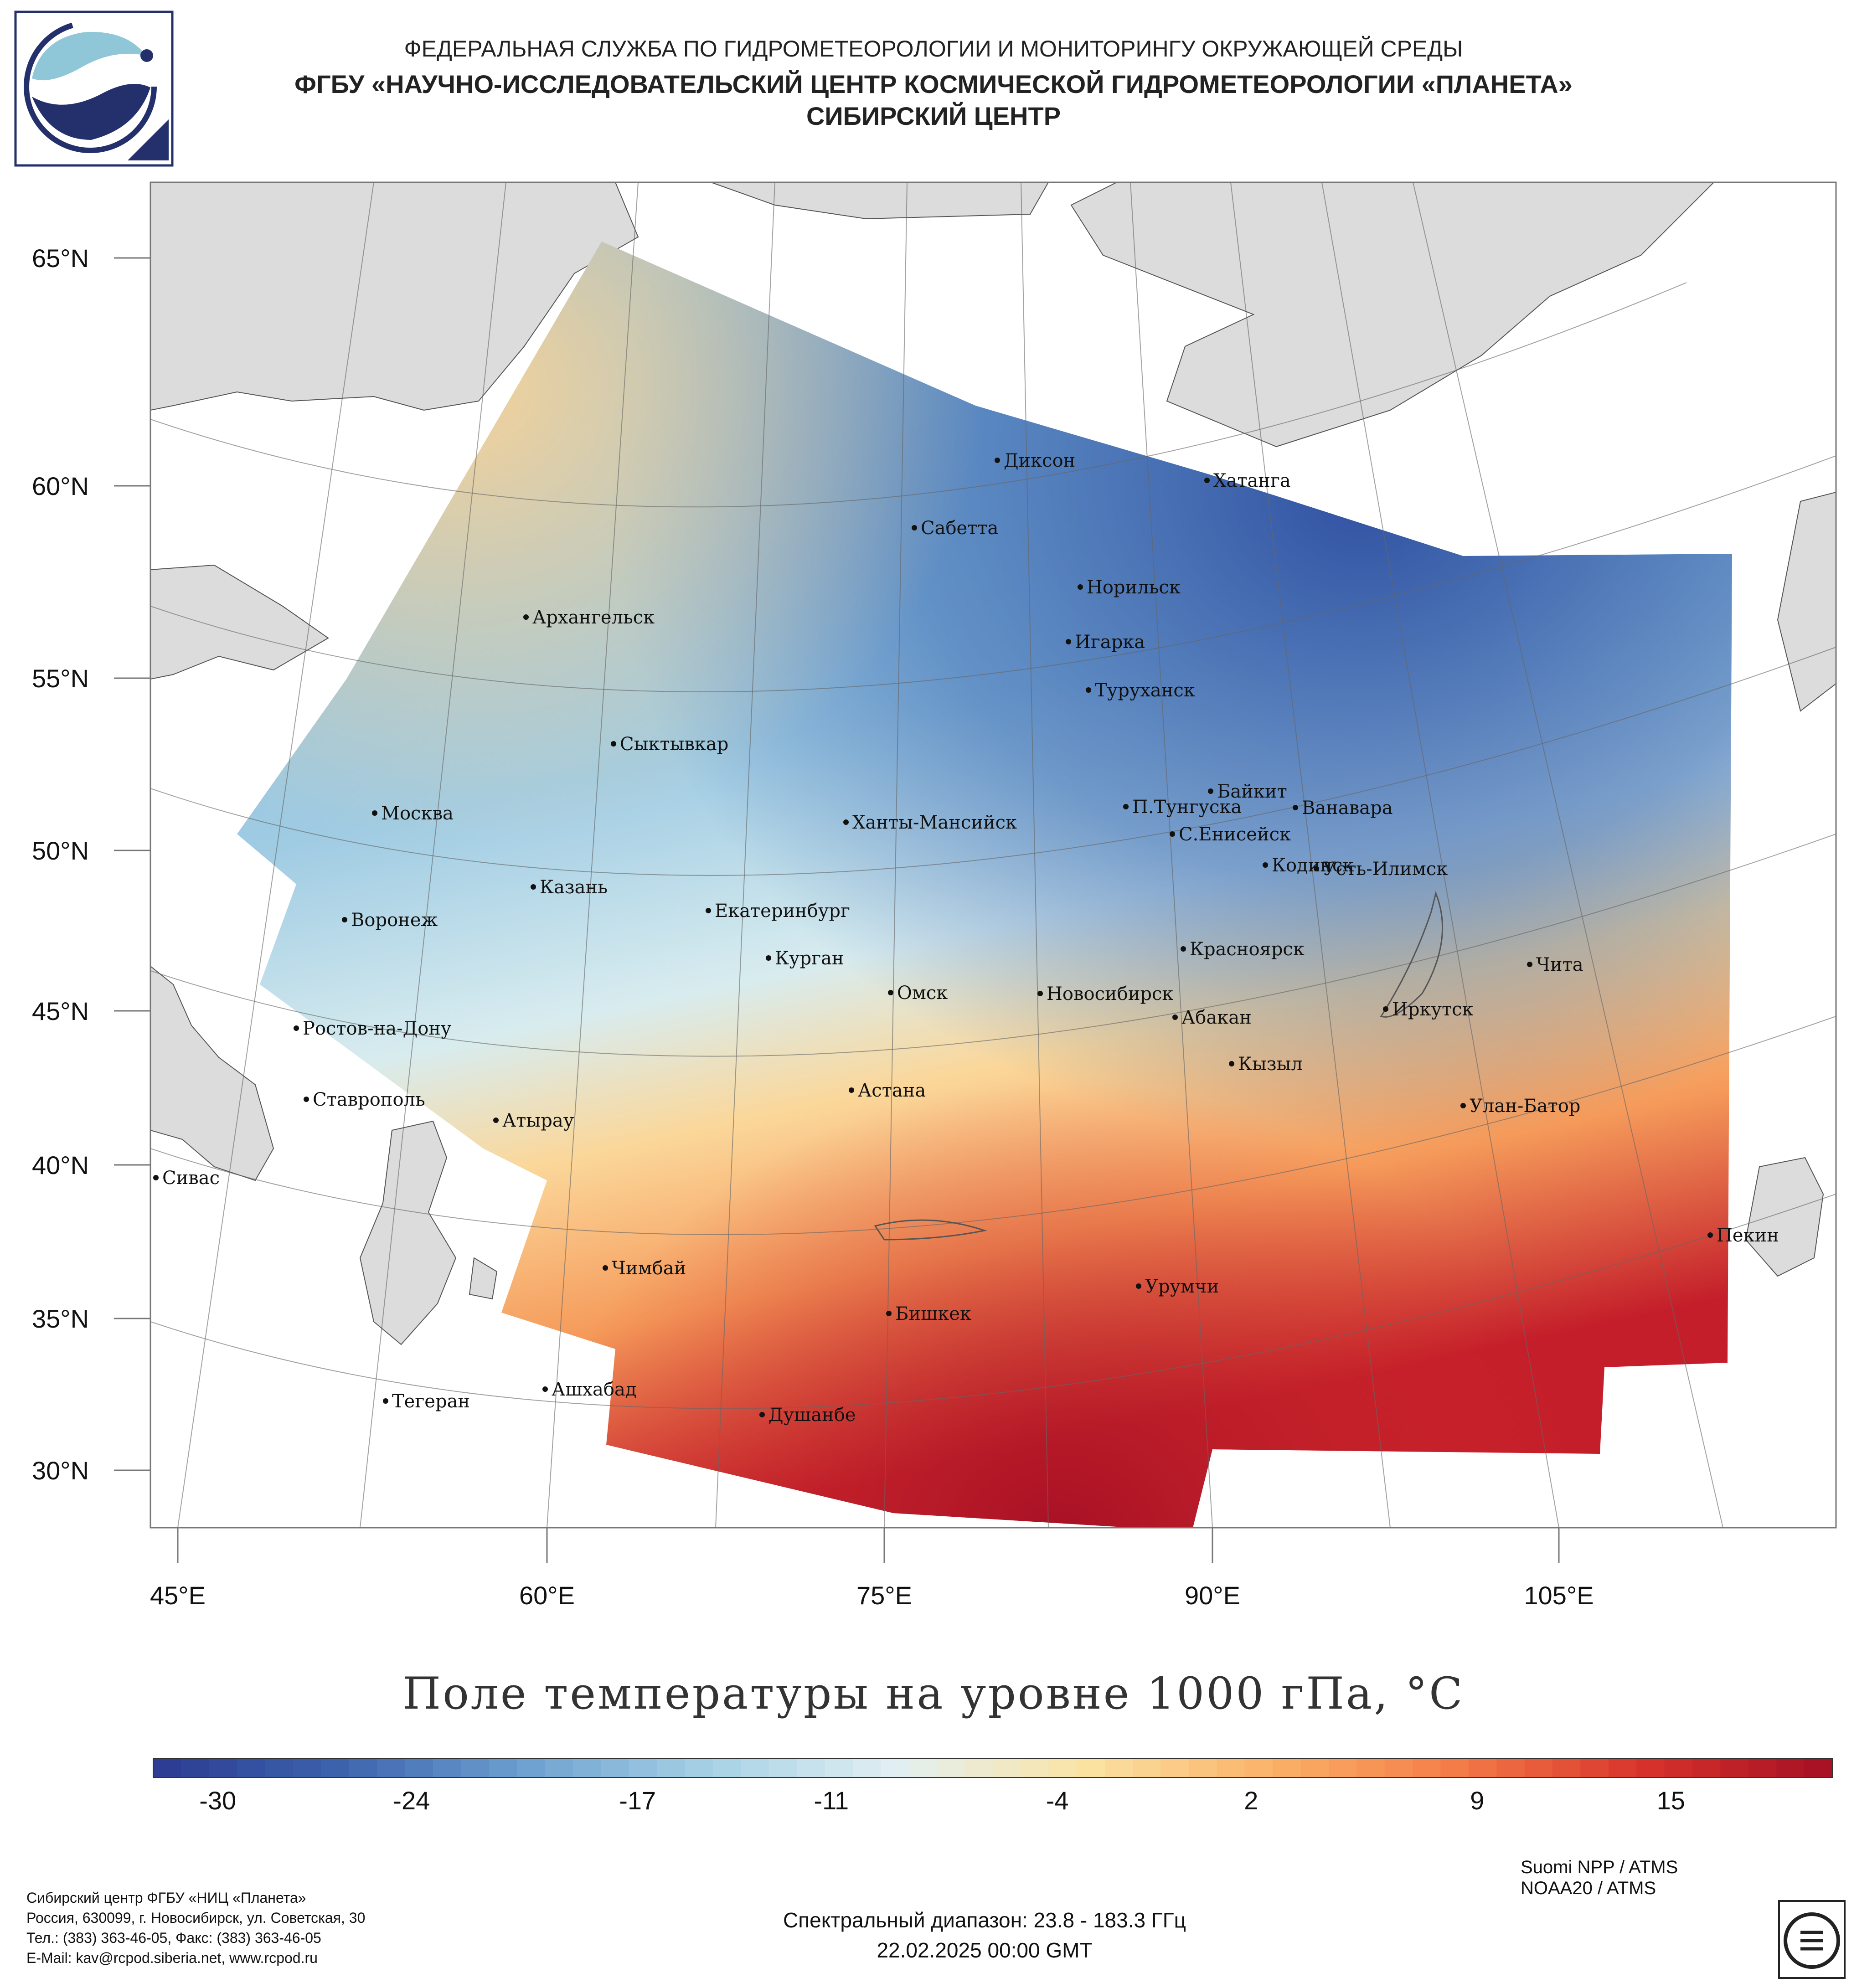 Image resolution: width=1867 pixels, height=1988 pixels. What do you see at coordinates (417, 813) in the screenshot?
I see `city-label: Москва` at bounding box center [417, 813].